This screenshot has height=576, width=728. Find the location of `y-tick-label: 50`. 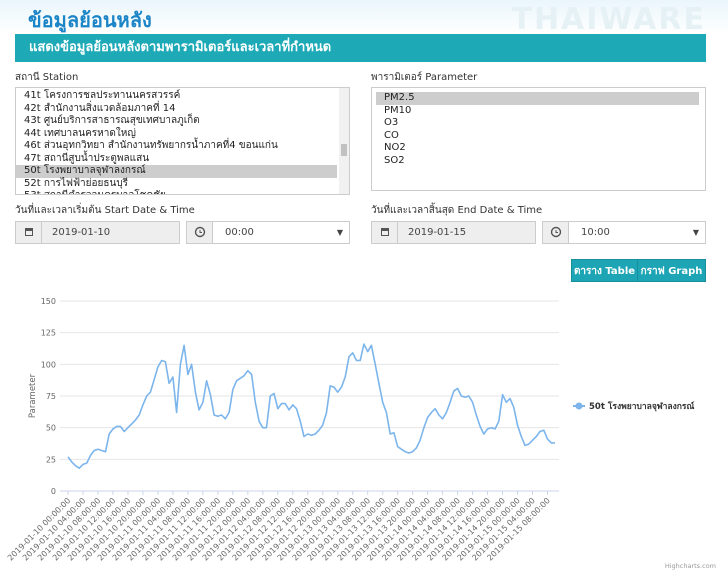

y-tick-label: 50 is located at coordinates (51, 428).